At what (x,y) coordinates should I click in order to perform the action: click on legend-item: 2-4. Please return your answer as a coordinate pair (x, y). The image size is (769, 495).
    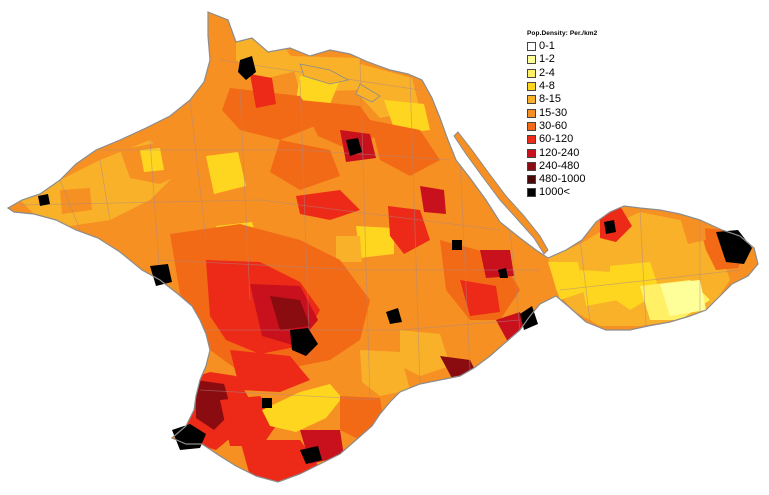
    Looking at the image, I should click on (587, 73).